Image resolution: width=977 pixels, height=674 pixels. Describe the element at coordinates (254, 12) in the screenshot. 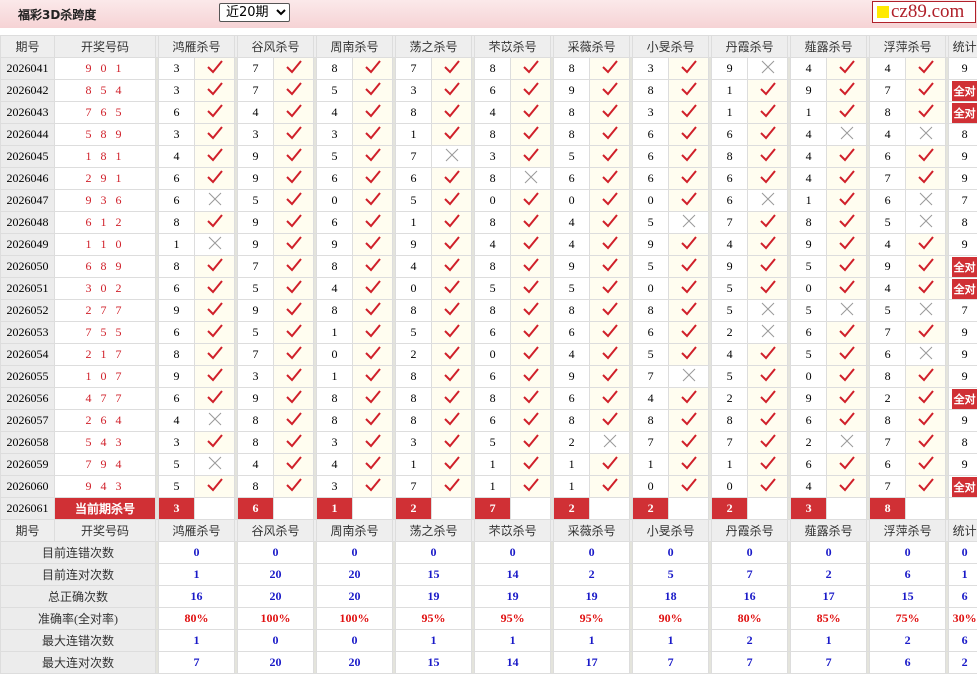

I see `period-select: 近20期` at that location.